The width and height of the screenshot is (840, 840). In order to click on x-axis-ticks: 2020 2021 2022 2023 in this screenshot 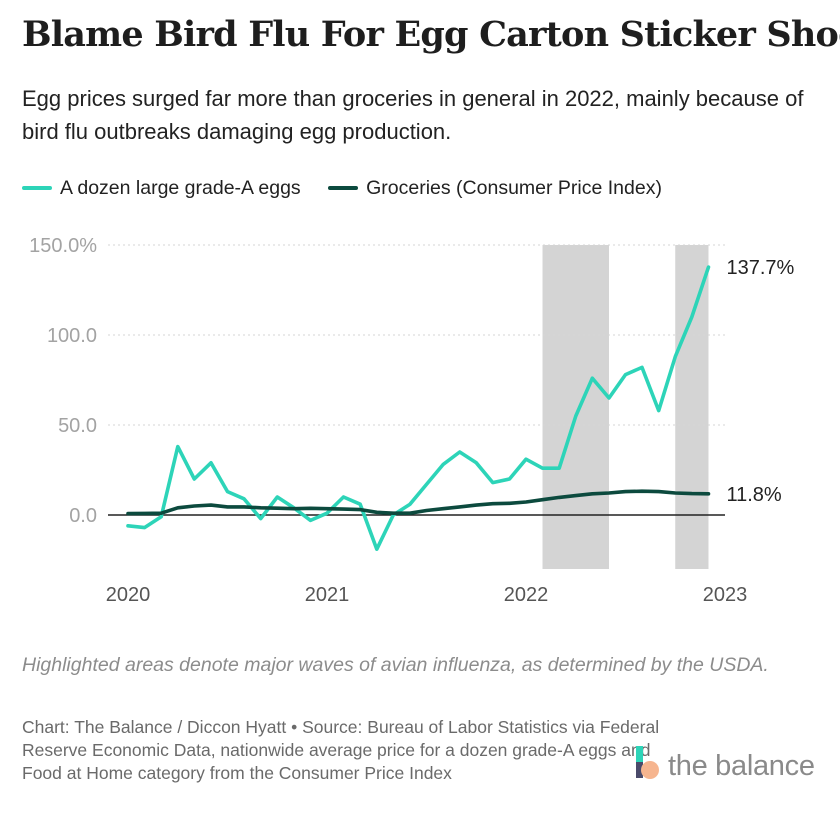, I will do `click(427, 595)`.